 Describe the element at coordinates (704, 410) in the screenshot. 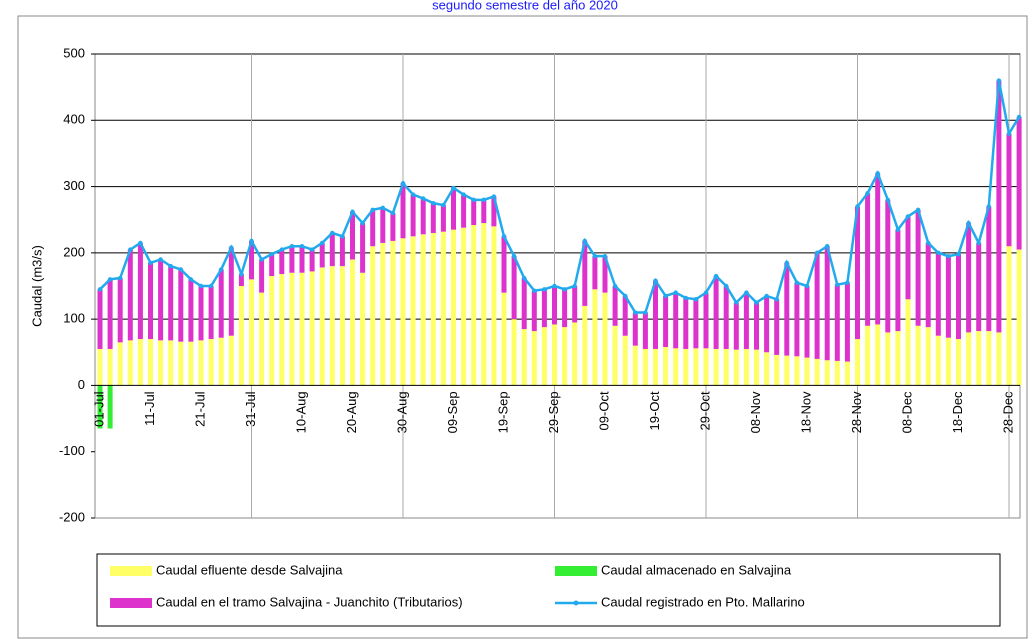

I see `x-tick-label: 29-Oct` at that location.